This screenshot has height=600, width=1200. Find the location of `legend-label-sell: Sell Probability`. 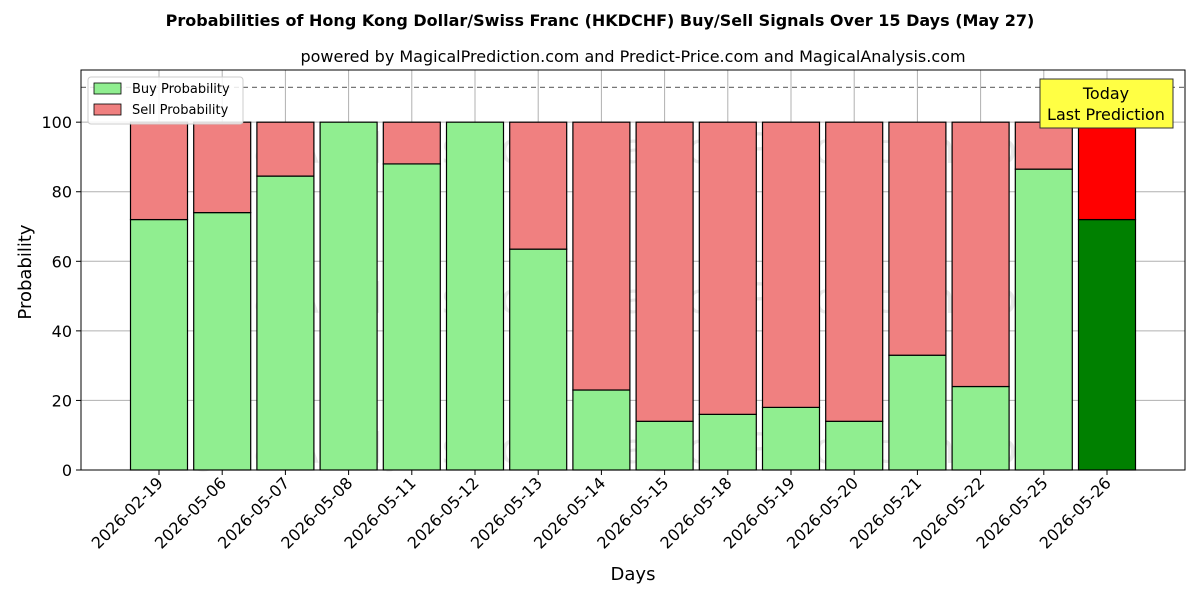

legend-label-sell: Sell Probability is located at coordinates (180, 110).